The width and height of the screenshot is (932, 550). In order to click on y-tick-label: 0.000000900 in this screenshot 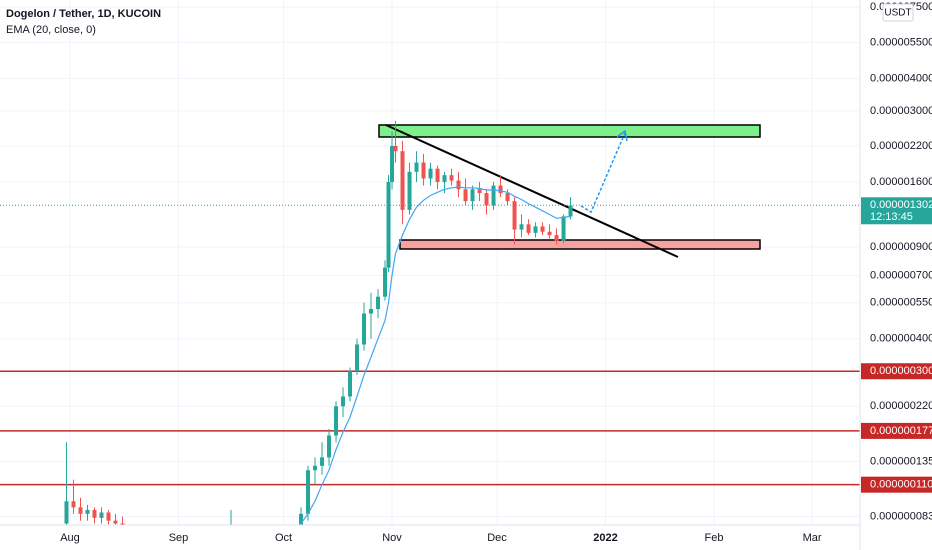, I will do `click(901, 247)`.